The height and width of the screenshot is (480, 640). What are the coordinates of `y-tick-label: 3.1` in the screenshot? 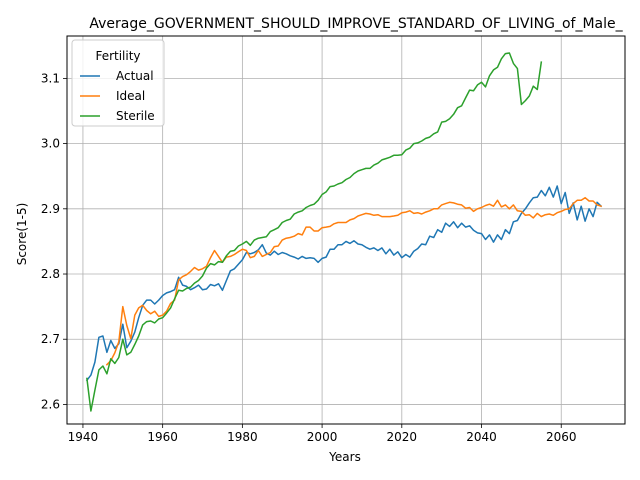 It's located at (50, 78).